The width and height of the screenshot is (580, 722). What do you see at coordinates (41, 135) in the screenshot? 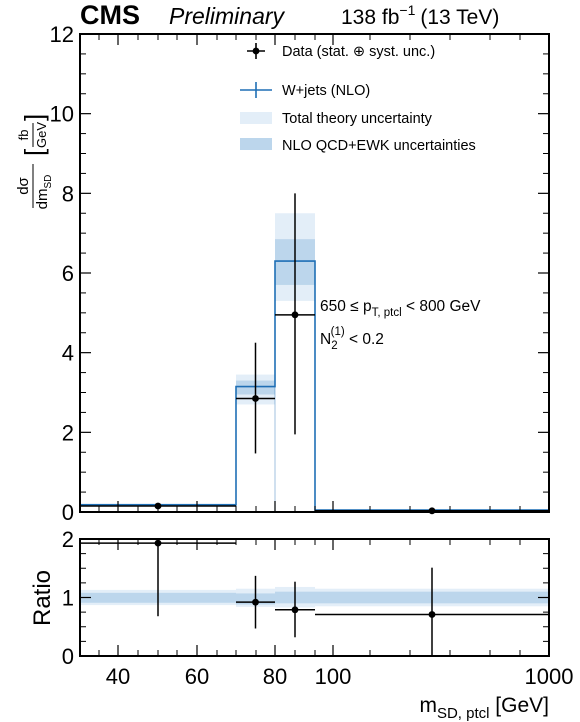
I see `svg-text: GeV` at bounding box center [41, 135].